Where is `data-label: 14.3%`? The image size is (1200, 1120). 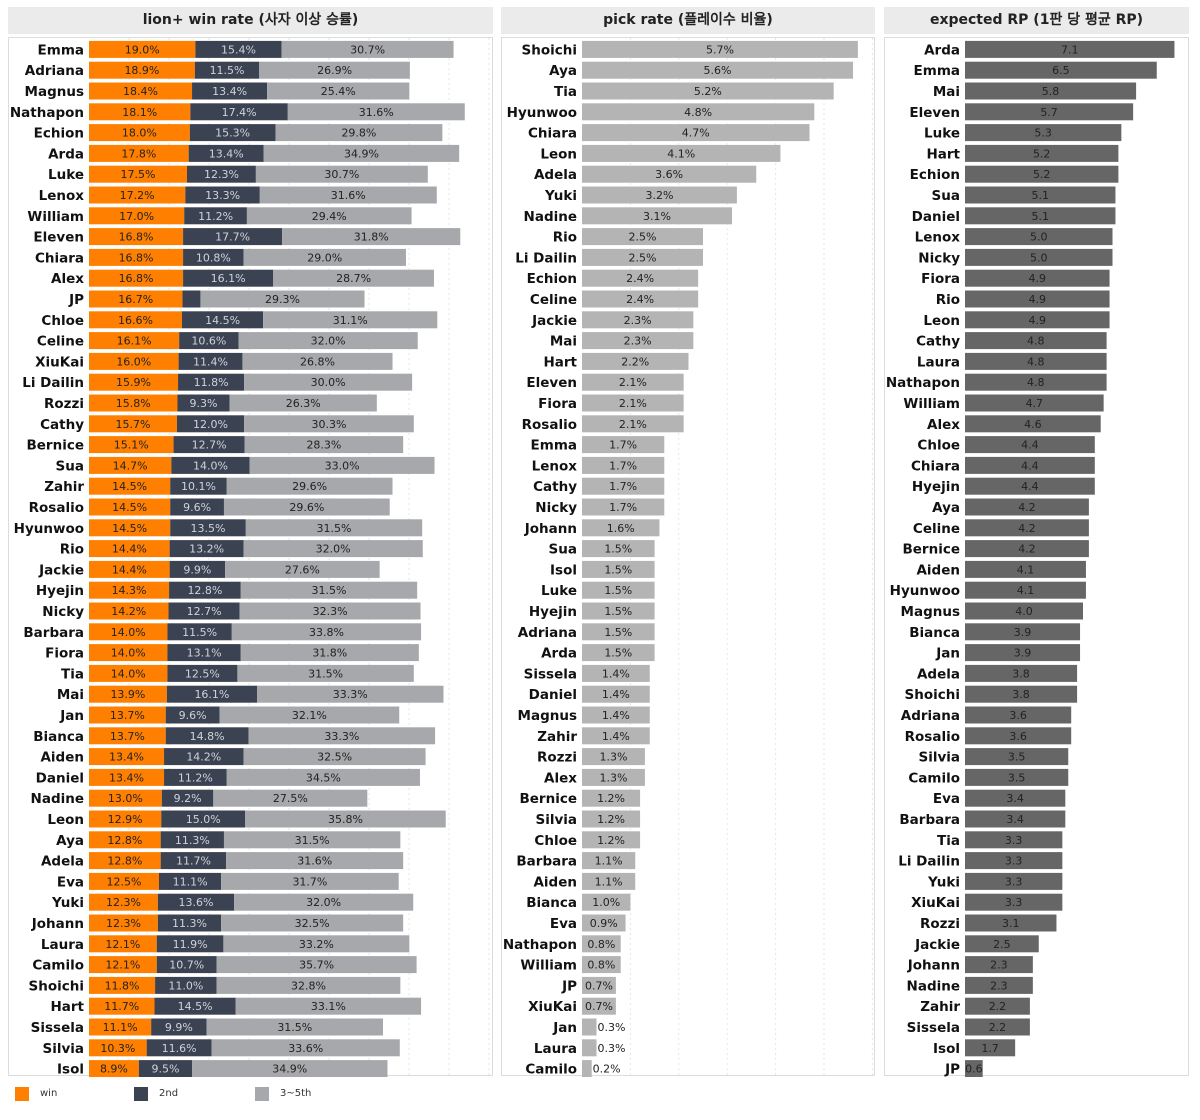 data-label: 14.3% is located at coordinates (129, 590).